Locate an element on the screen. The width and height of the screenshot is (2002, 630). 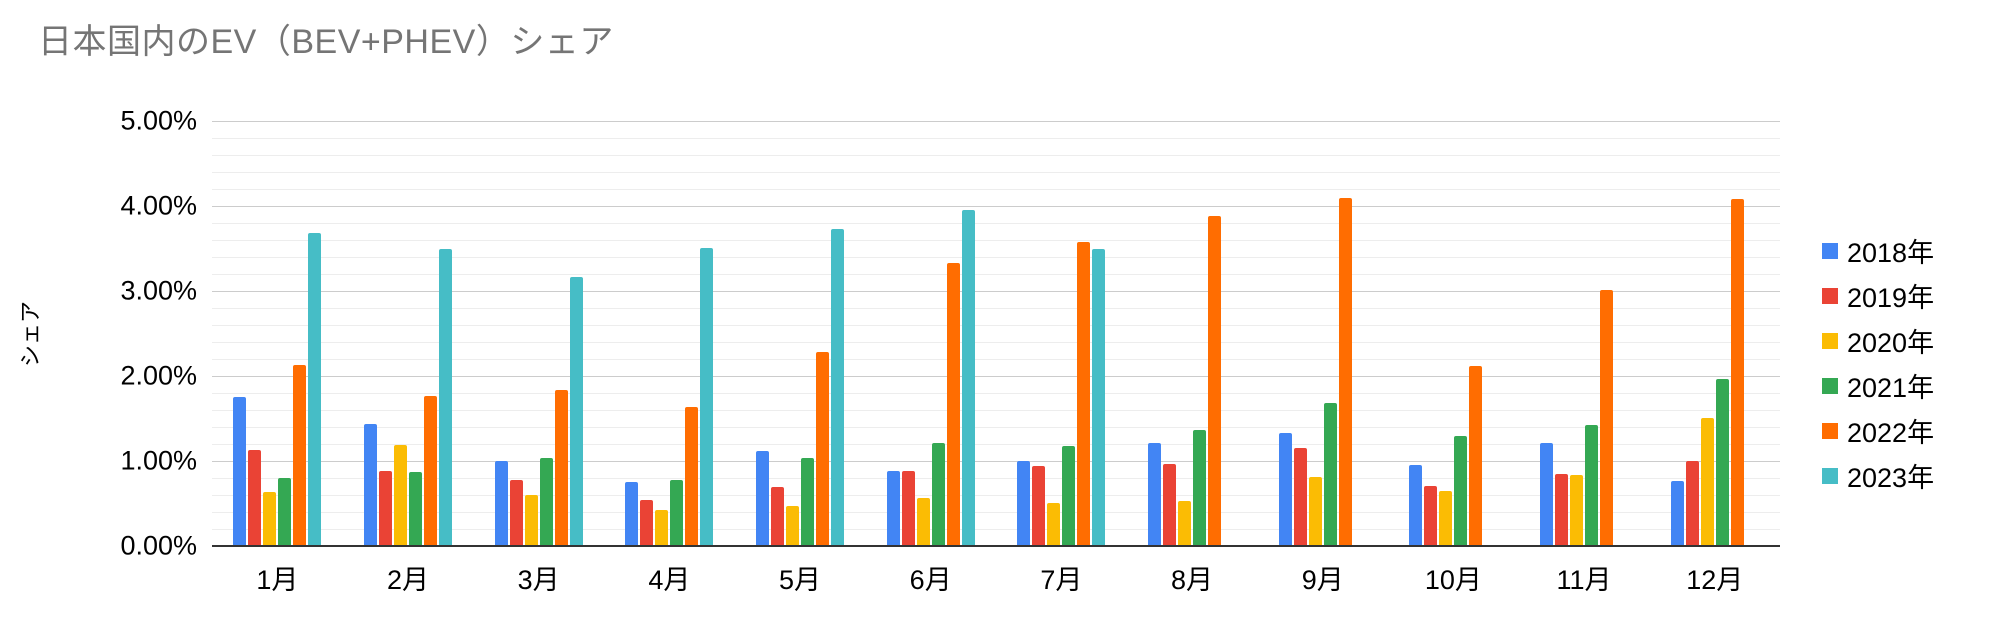
x-tick-label: 5月 is located at coordinates (800, 580).